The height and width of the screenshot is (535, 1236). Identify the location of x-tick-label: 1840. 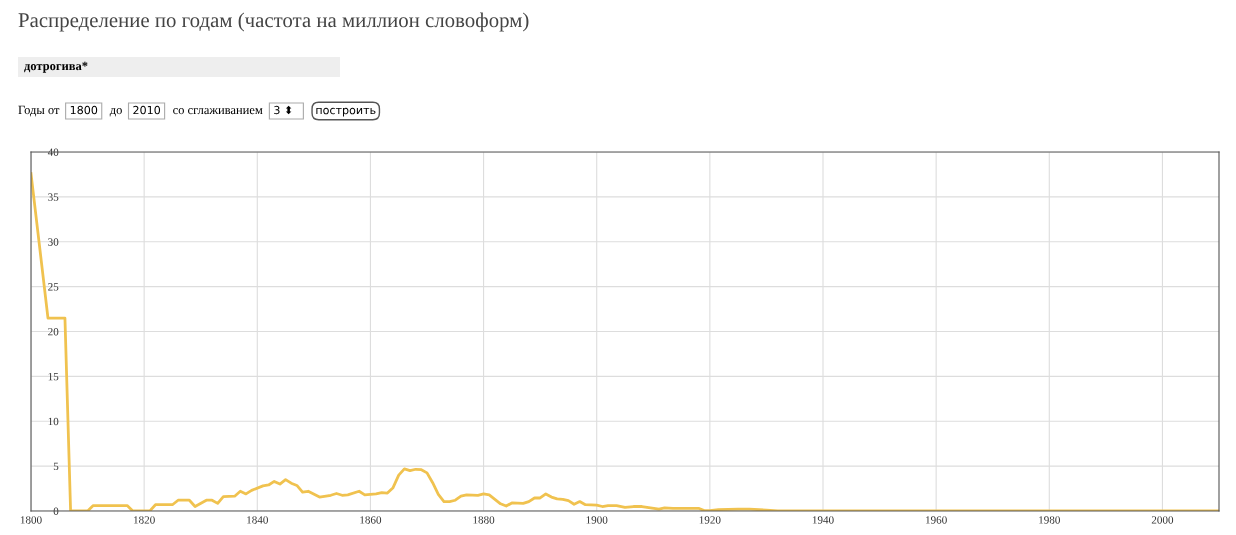
(257, 520).